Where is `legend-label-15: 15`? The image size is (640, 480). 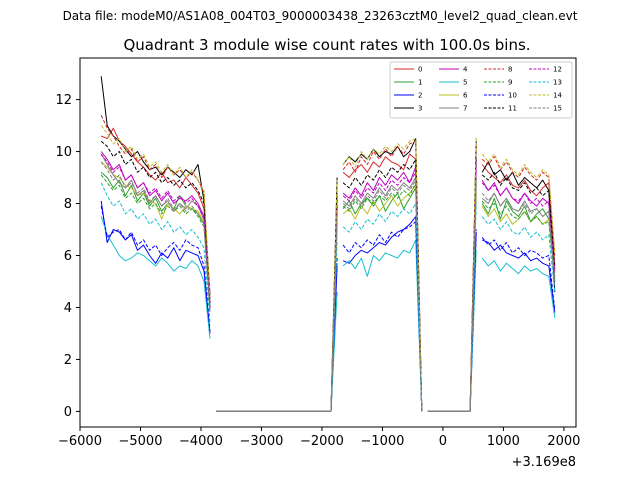 legend-label-15: 15 is located at coordinates (557, 109).